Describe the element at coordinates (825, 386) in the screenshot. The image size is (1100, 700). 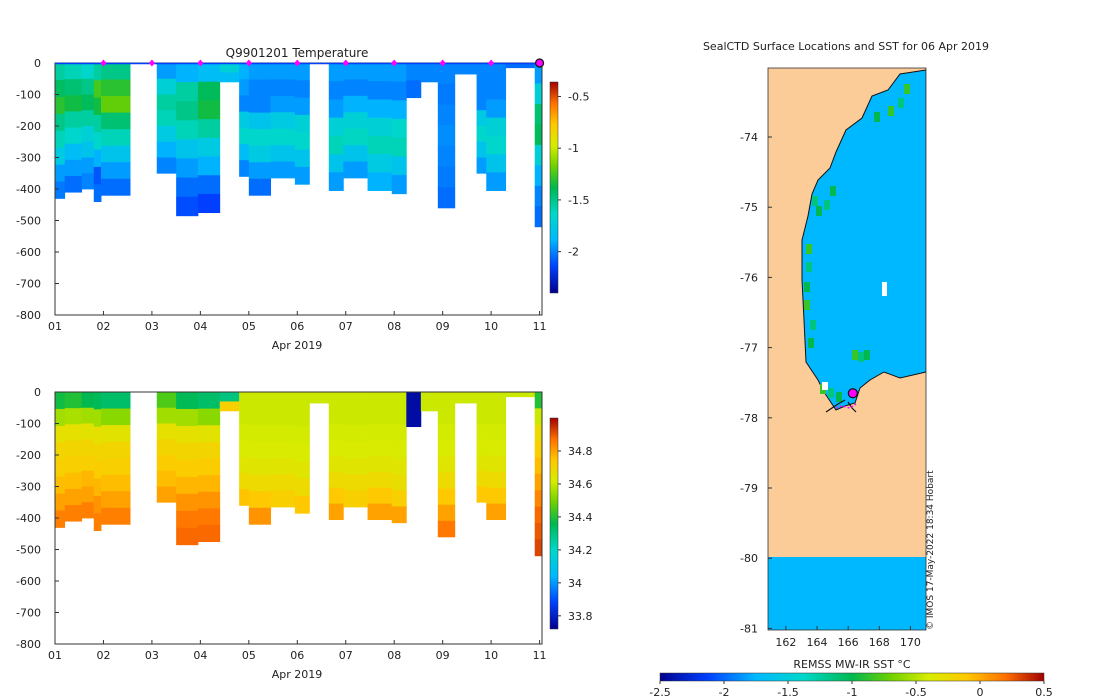
I see `missing-data-pixel` at that location.